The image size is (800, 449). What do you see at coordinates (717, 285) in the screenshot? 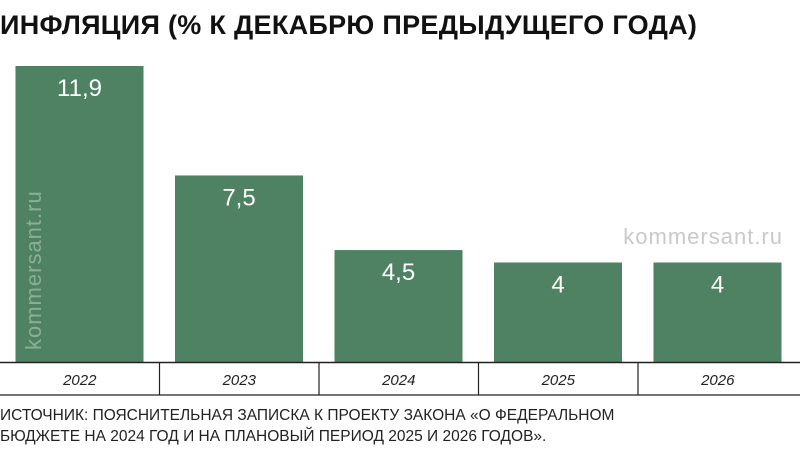
I see `value-label-2026: 4` at bounding box center [717, 285].